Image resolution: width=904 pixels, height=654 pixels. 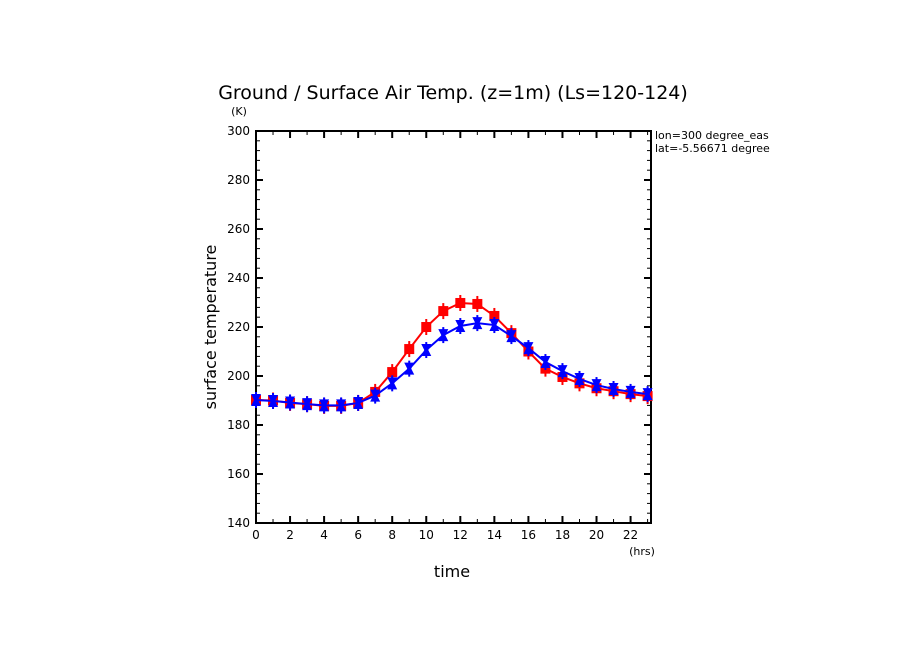 I want to click on x-axis-label: time, so click(x=452, y=571).